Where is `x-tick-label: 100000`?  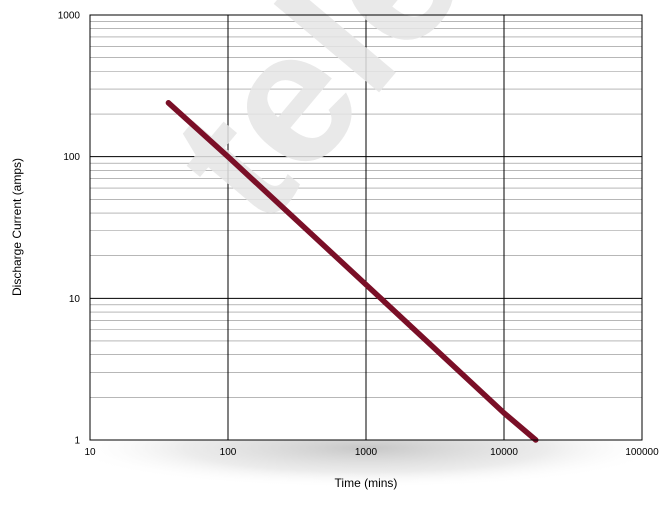
x-tick-label: 100000 is located at coordinates (642, 452).